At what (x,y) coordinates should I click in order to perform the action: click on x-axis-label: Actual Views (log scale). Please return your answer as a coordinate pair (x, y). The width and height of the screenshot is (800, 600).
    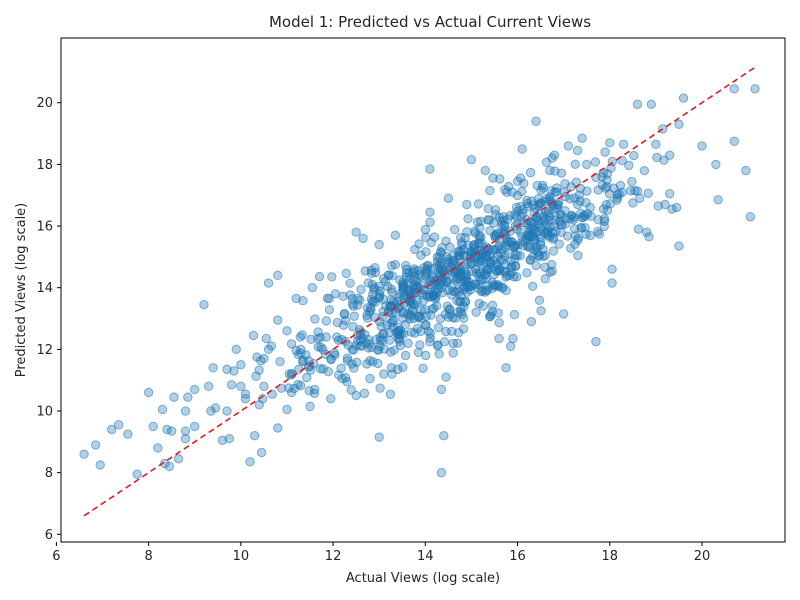
    Looking at the image, I should click on (423, 578).